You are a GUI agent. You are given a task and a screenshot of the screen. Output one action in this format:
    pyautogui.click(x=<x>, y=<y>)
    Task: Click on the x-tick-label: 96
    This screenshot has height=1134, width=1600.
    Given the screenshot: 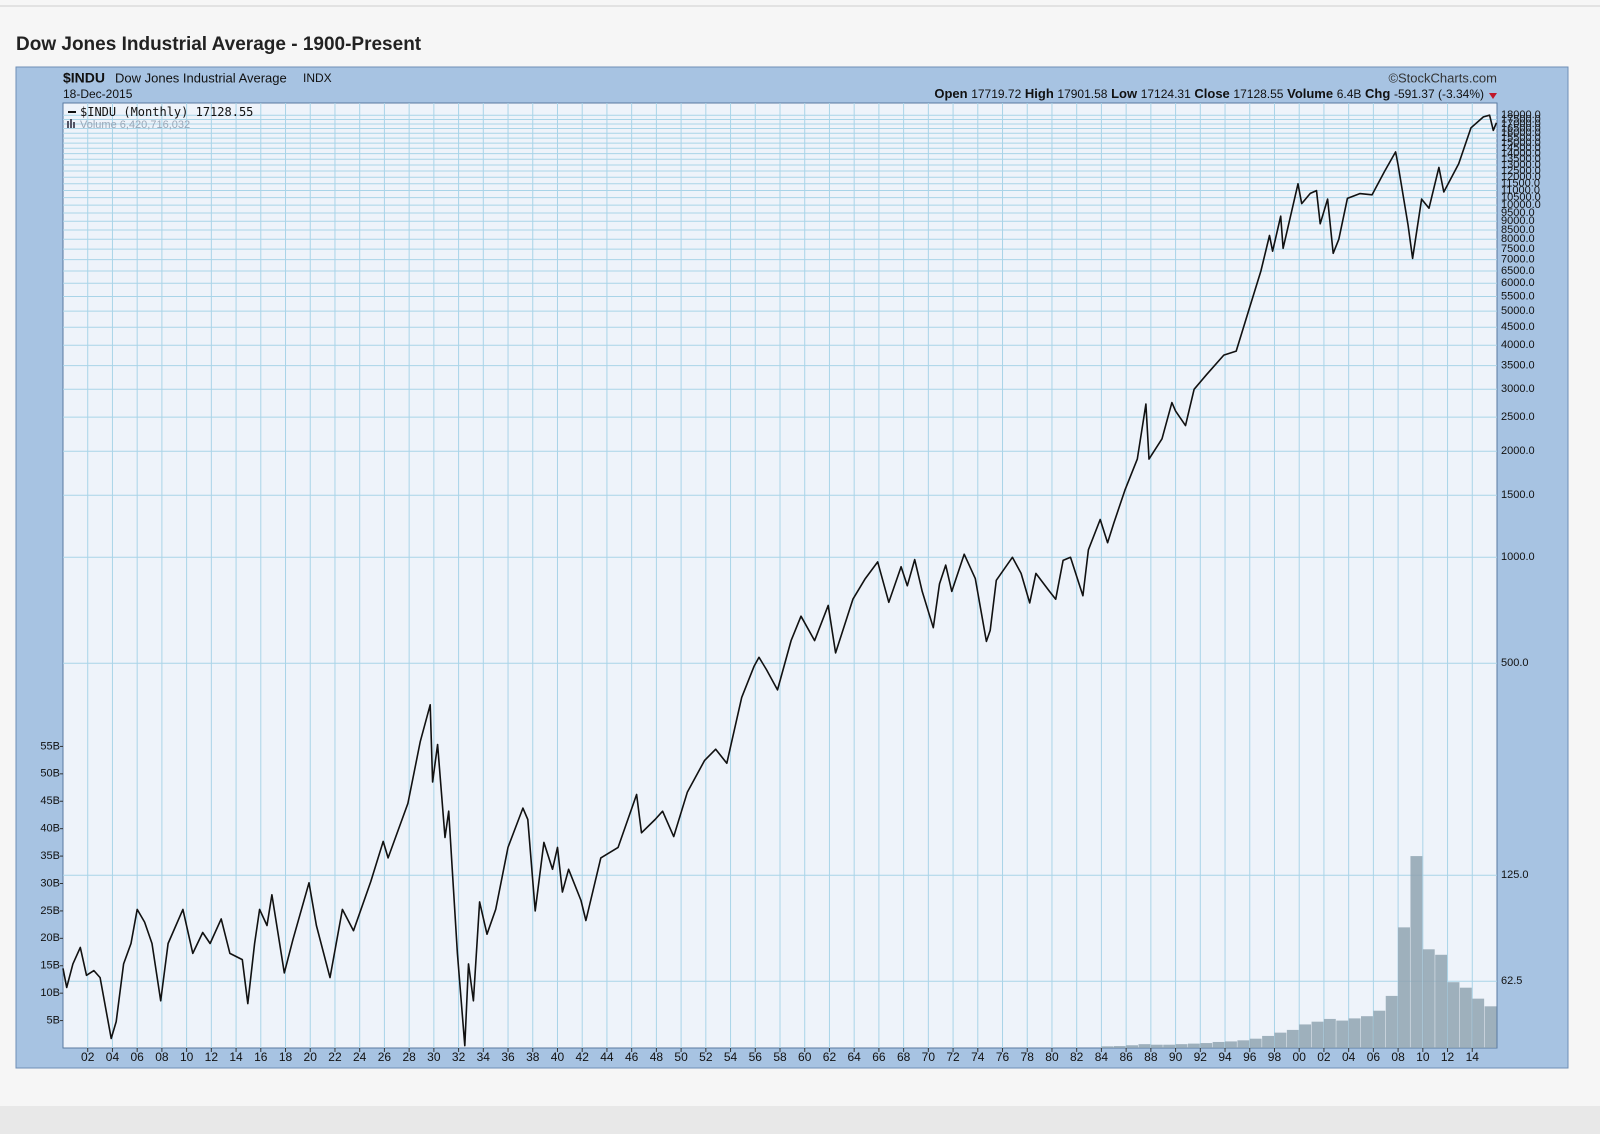 What is the action you would take?
    pyautogui.click(x=1250, y=1057)
    